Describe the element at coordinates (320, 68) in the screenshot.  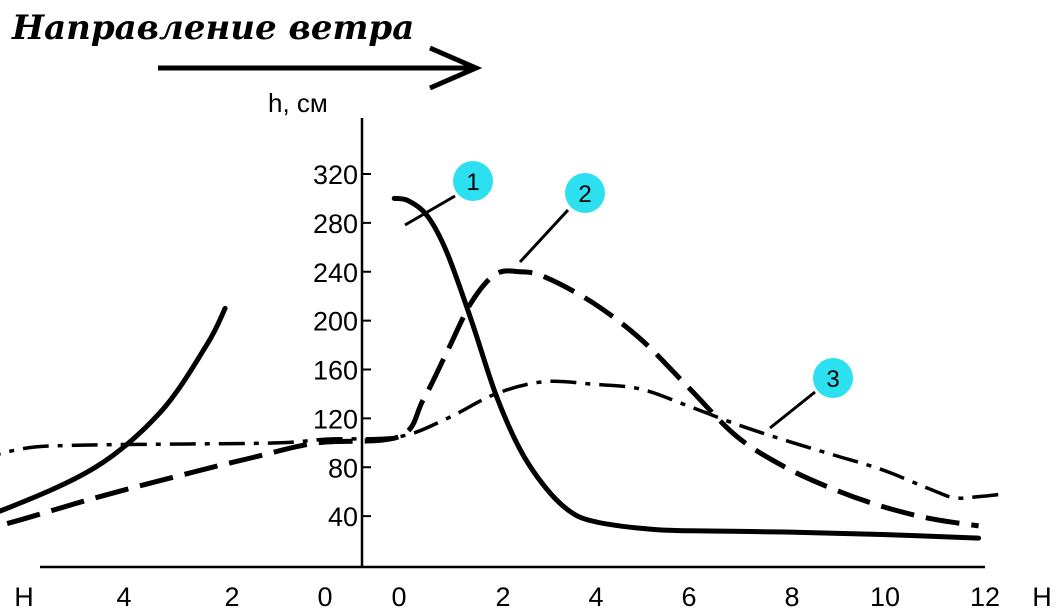
I see `wind-arrow-icon` at that location.